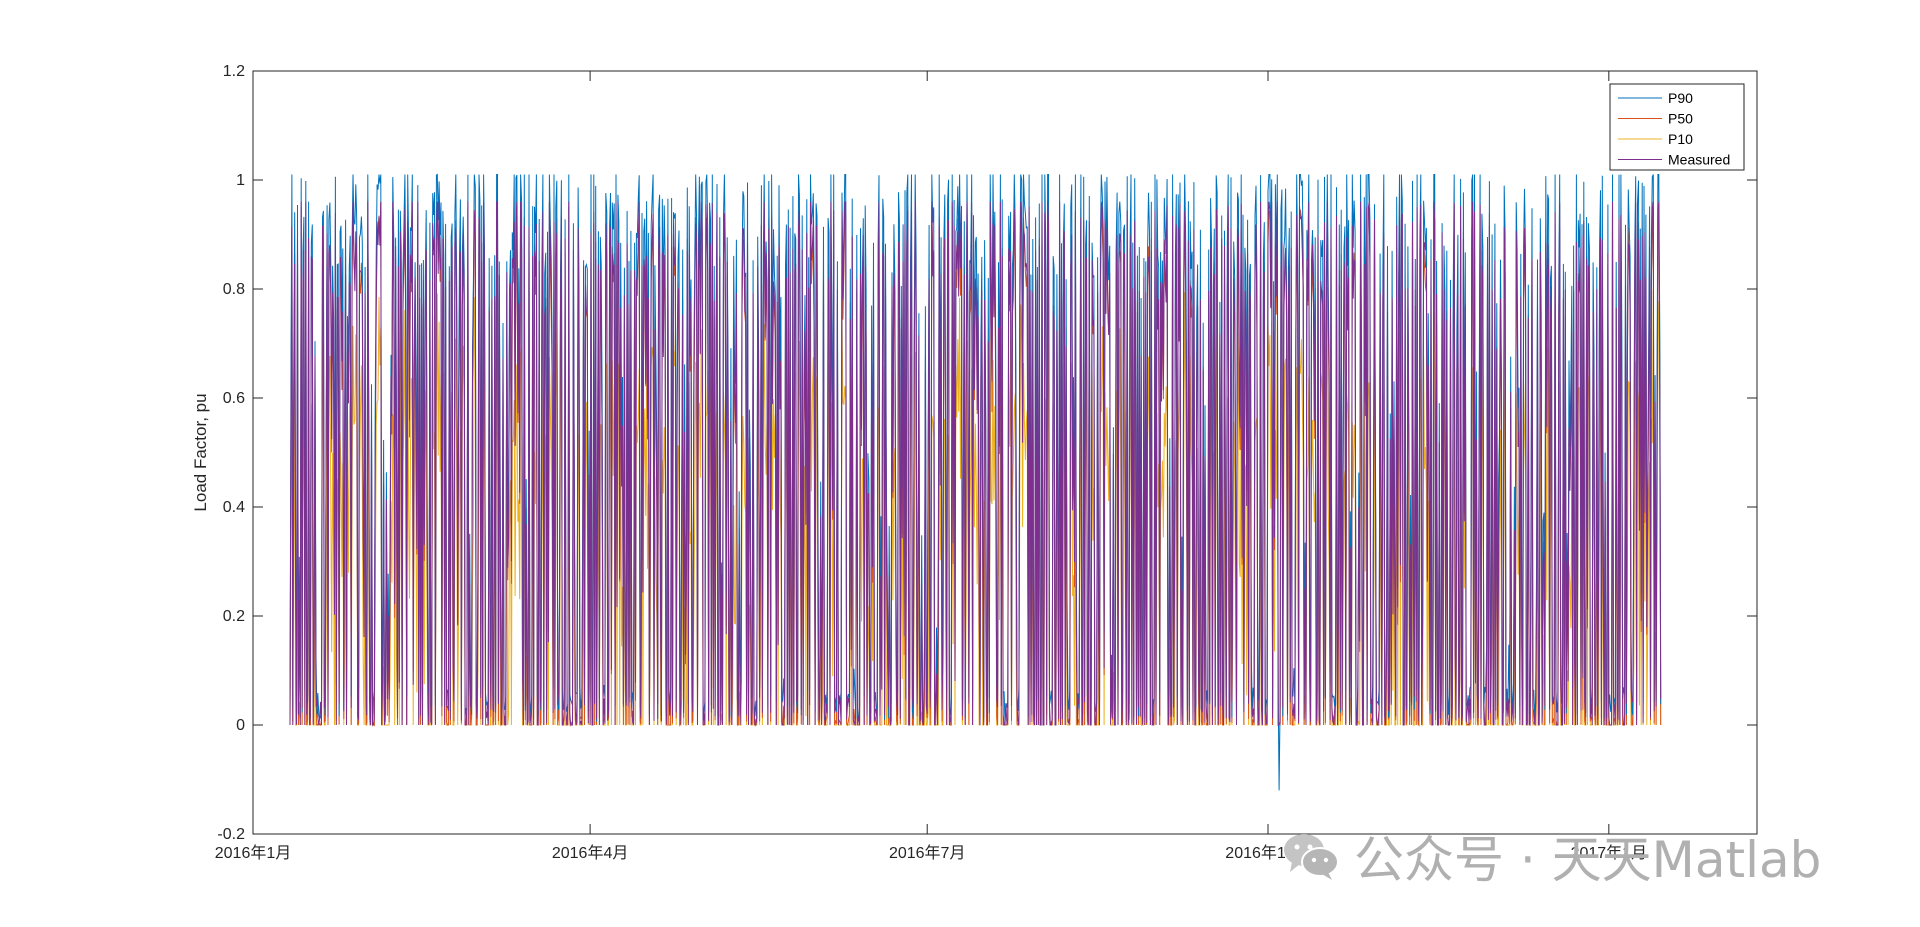 The width and height of the screenshot is (1920, 927). I want to click on y-tick-label: 0.8, so click(234, 289).